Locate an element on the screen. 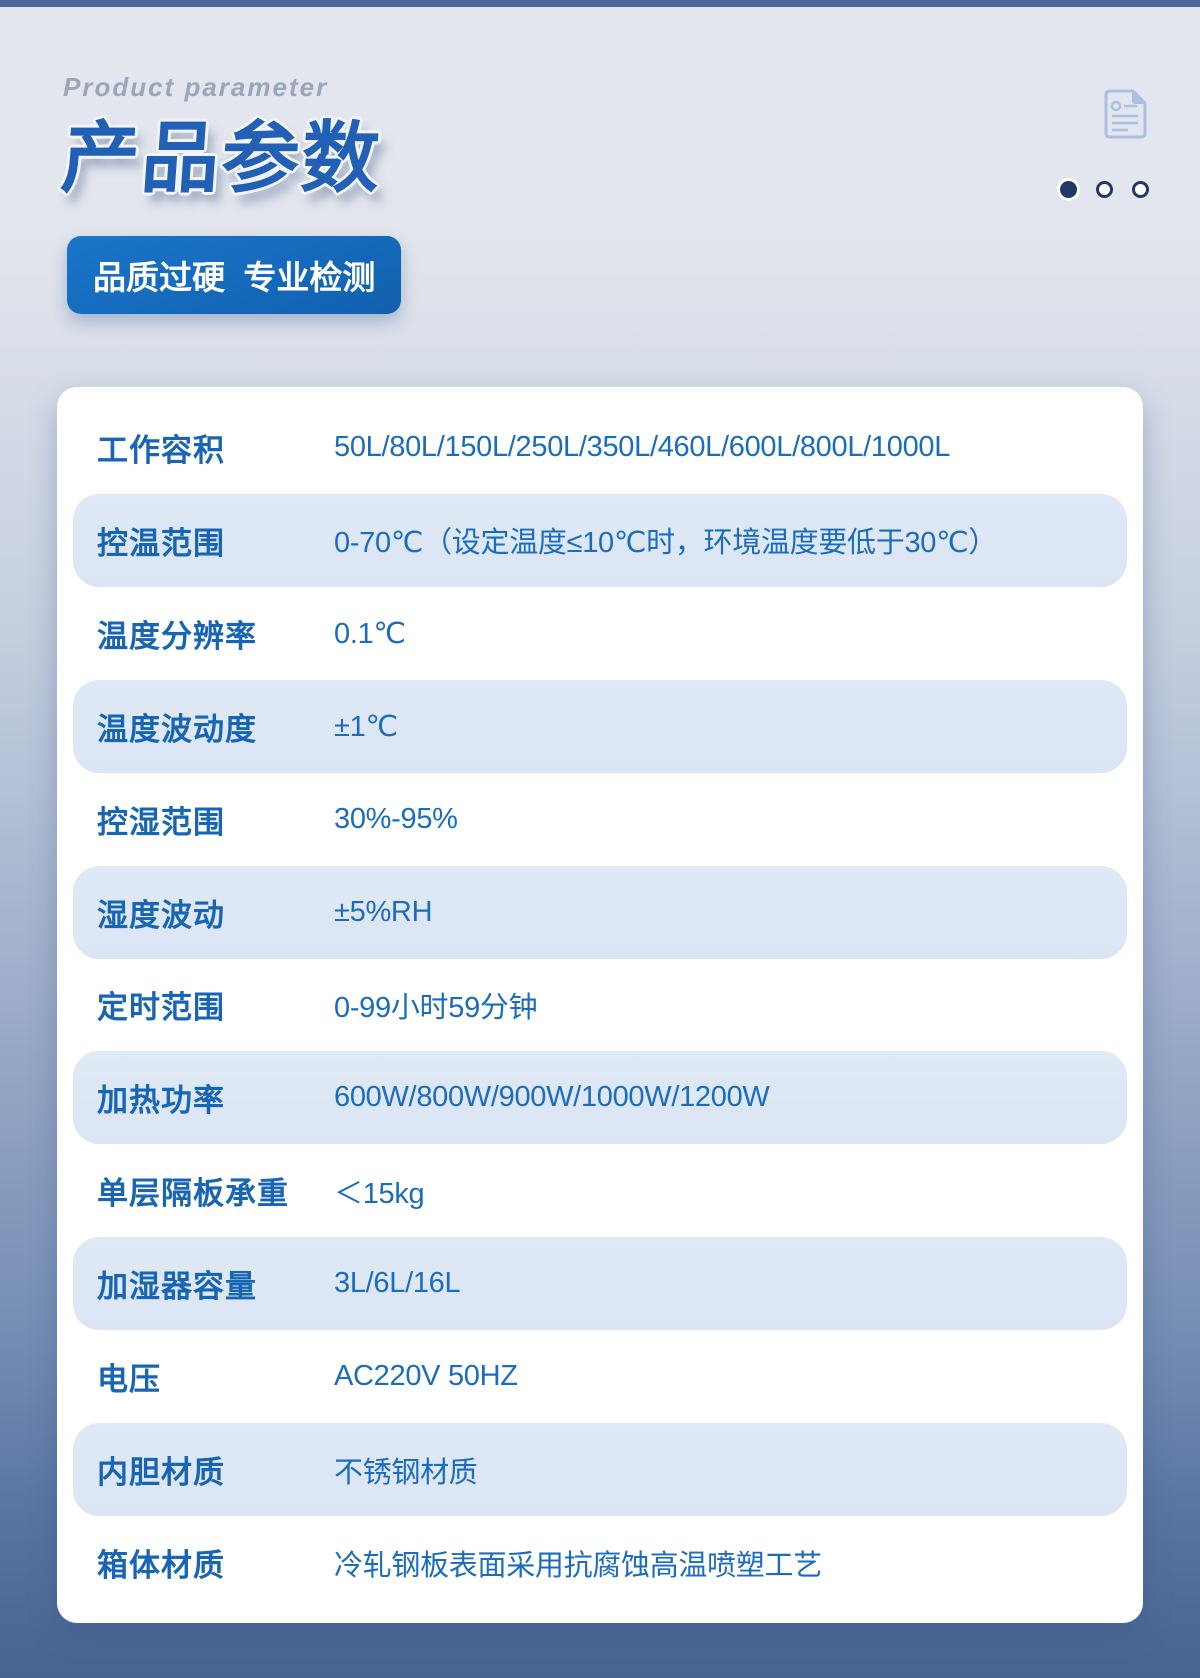  table-row: 温度波动度 ±1℃ is located at coordinates (600, 726).